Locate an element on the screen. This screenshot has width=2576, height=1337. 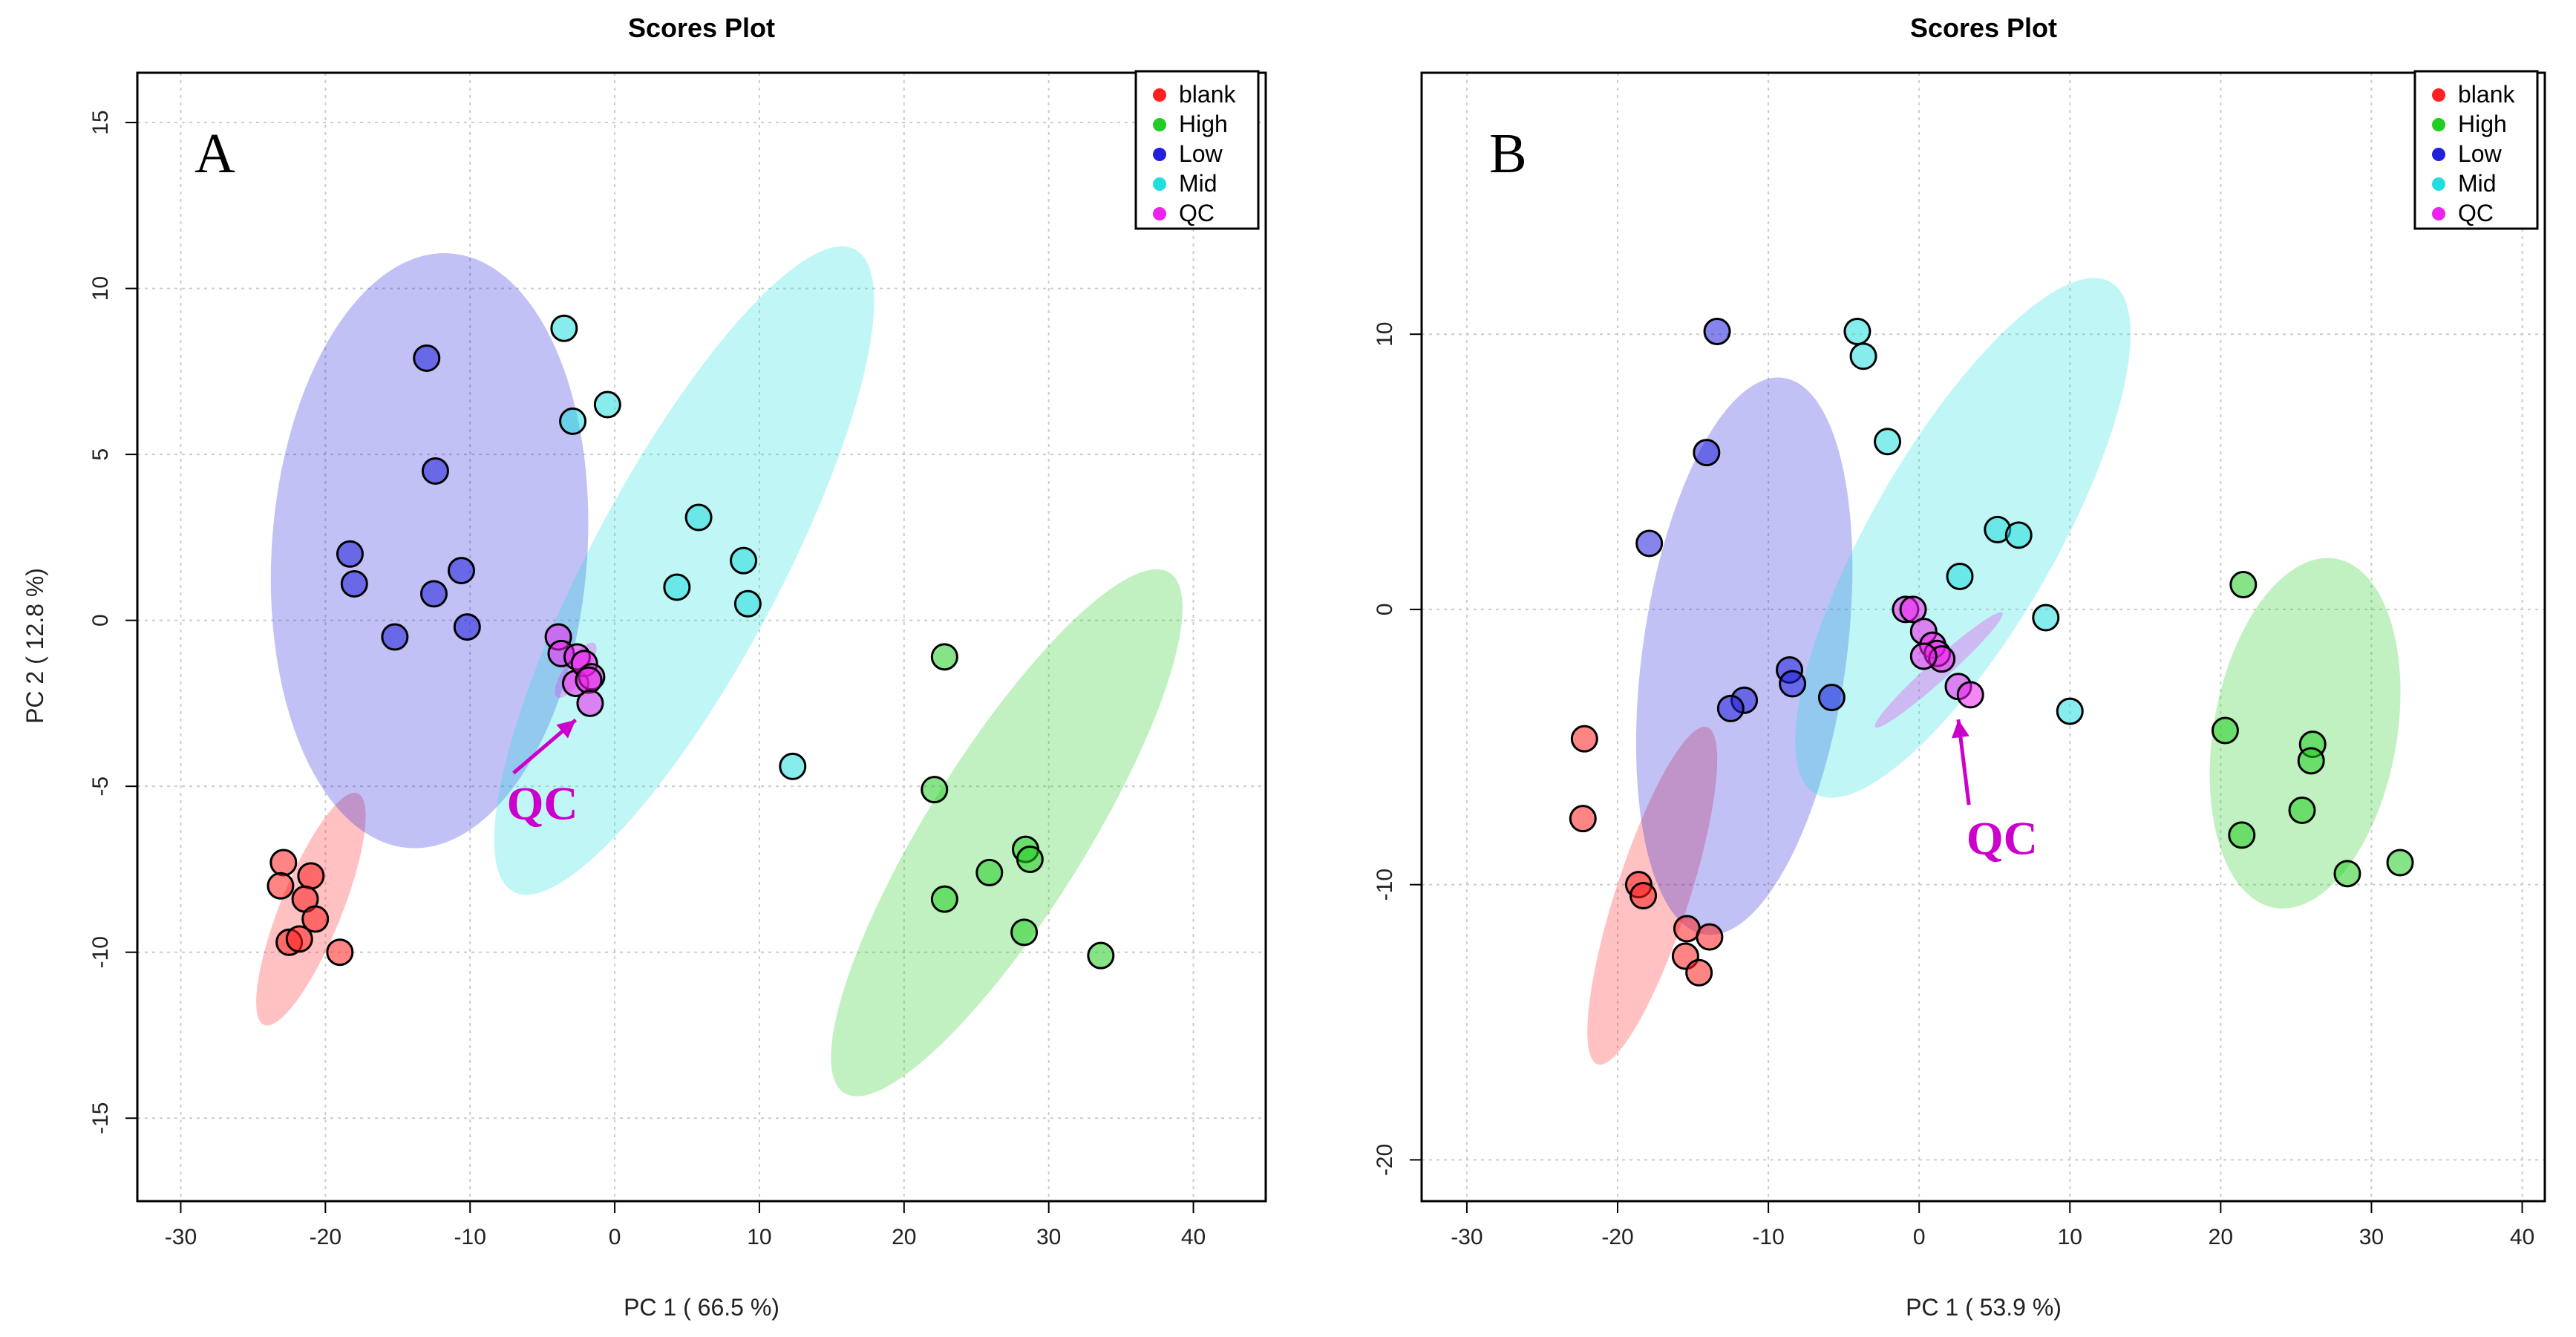
x-tick-label: 10 is located at coordinates (759, 1237).